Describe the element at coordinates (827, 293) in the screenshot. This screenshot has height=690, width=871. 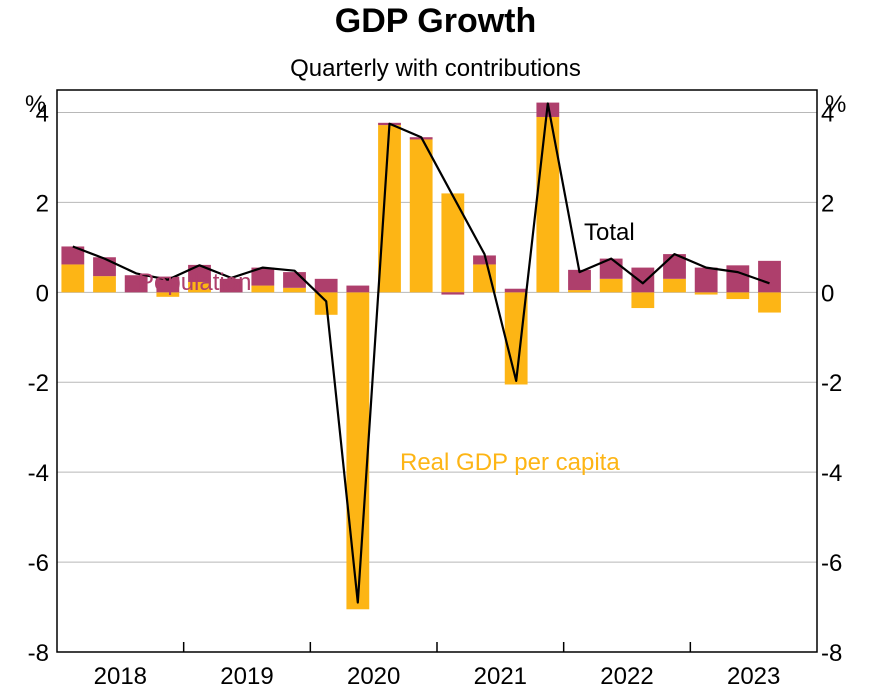
I see `y-tick-label-right: 0` at that location.